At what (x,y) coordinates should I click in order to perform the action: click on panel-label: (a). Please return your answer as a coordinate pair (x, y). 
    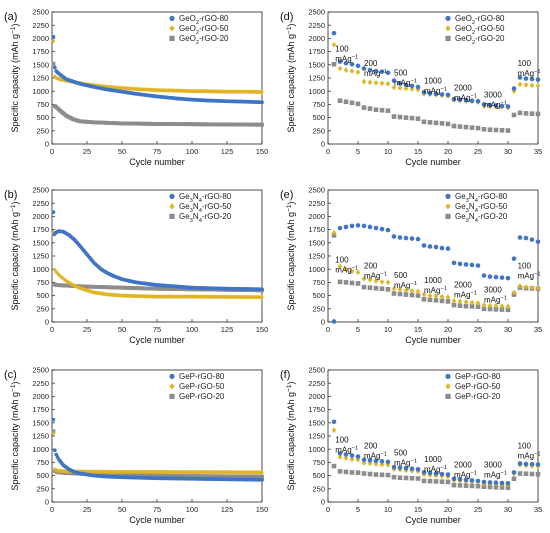
    Looking at the image, I should click on (10, 17).